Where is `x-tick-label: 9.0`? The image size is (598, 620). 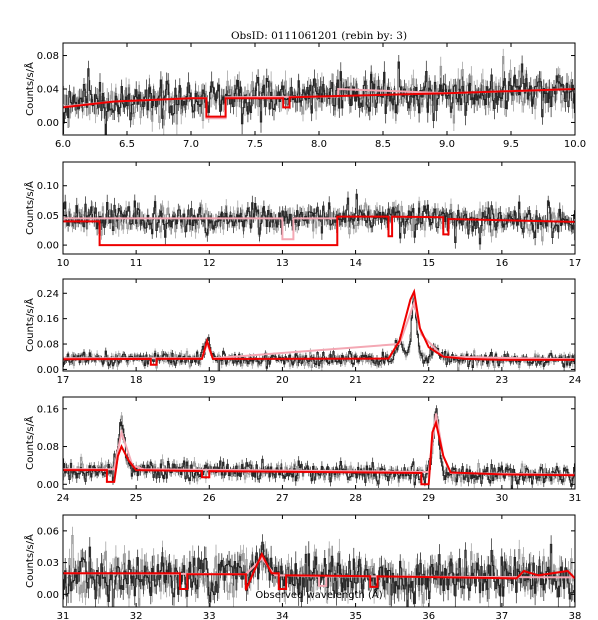 x-tick-label: 9.0 is located at coordinates (447, 144).